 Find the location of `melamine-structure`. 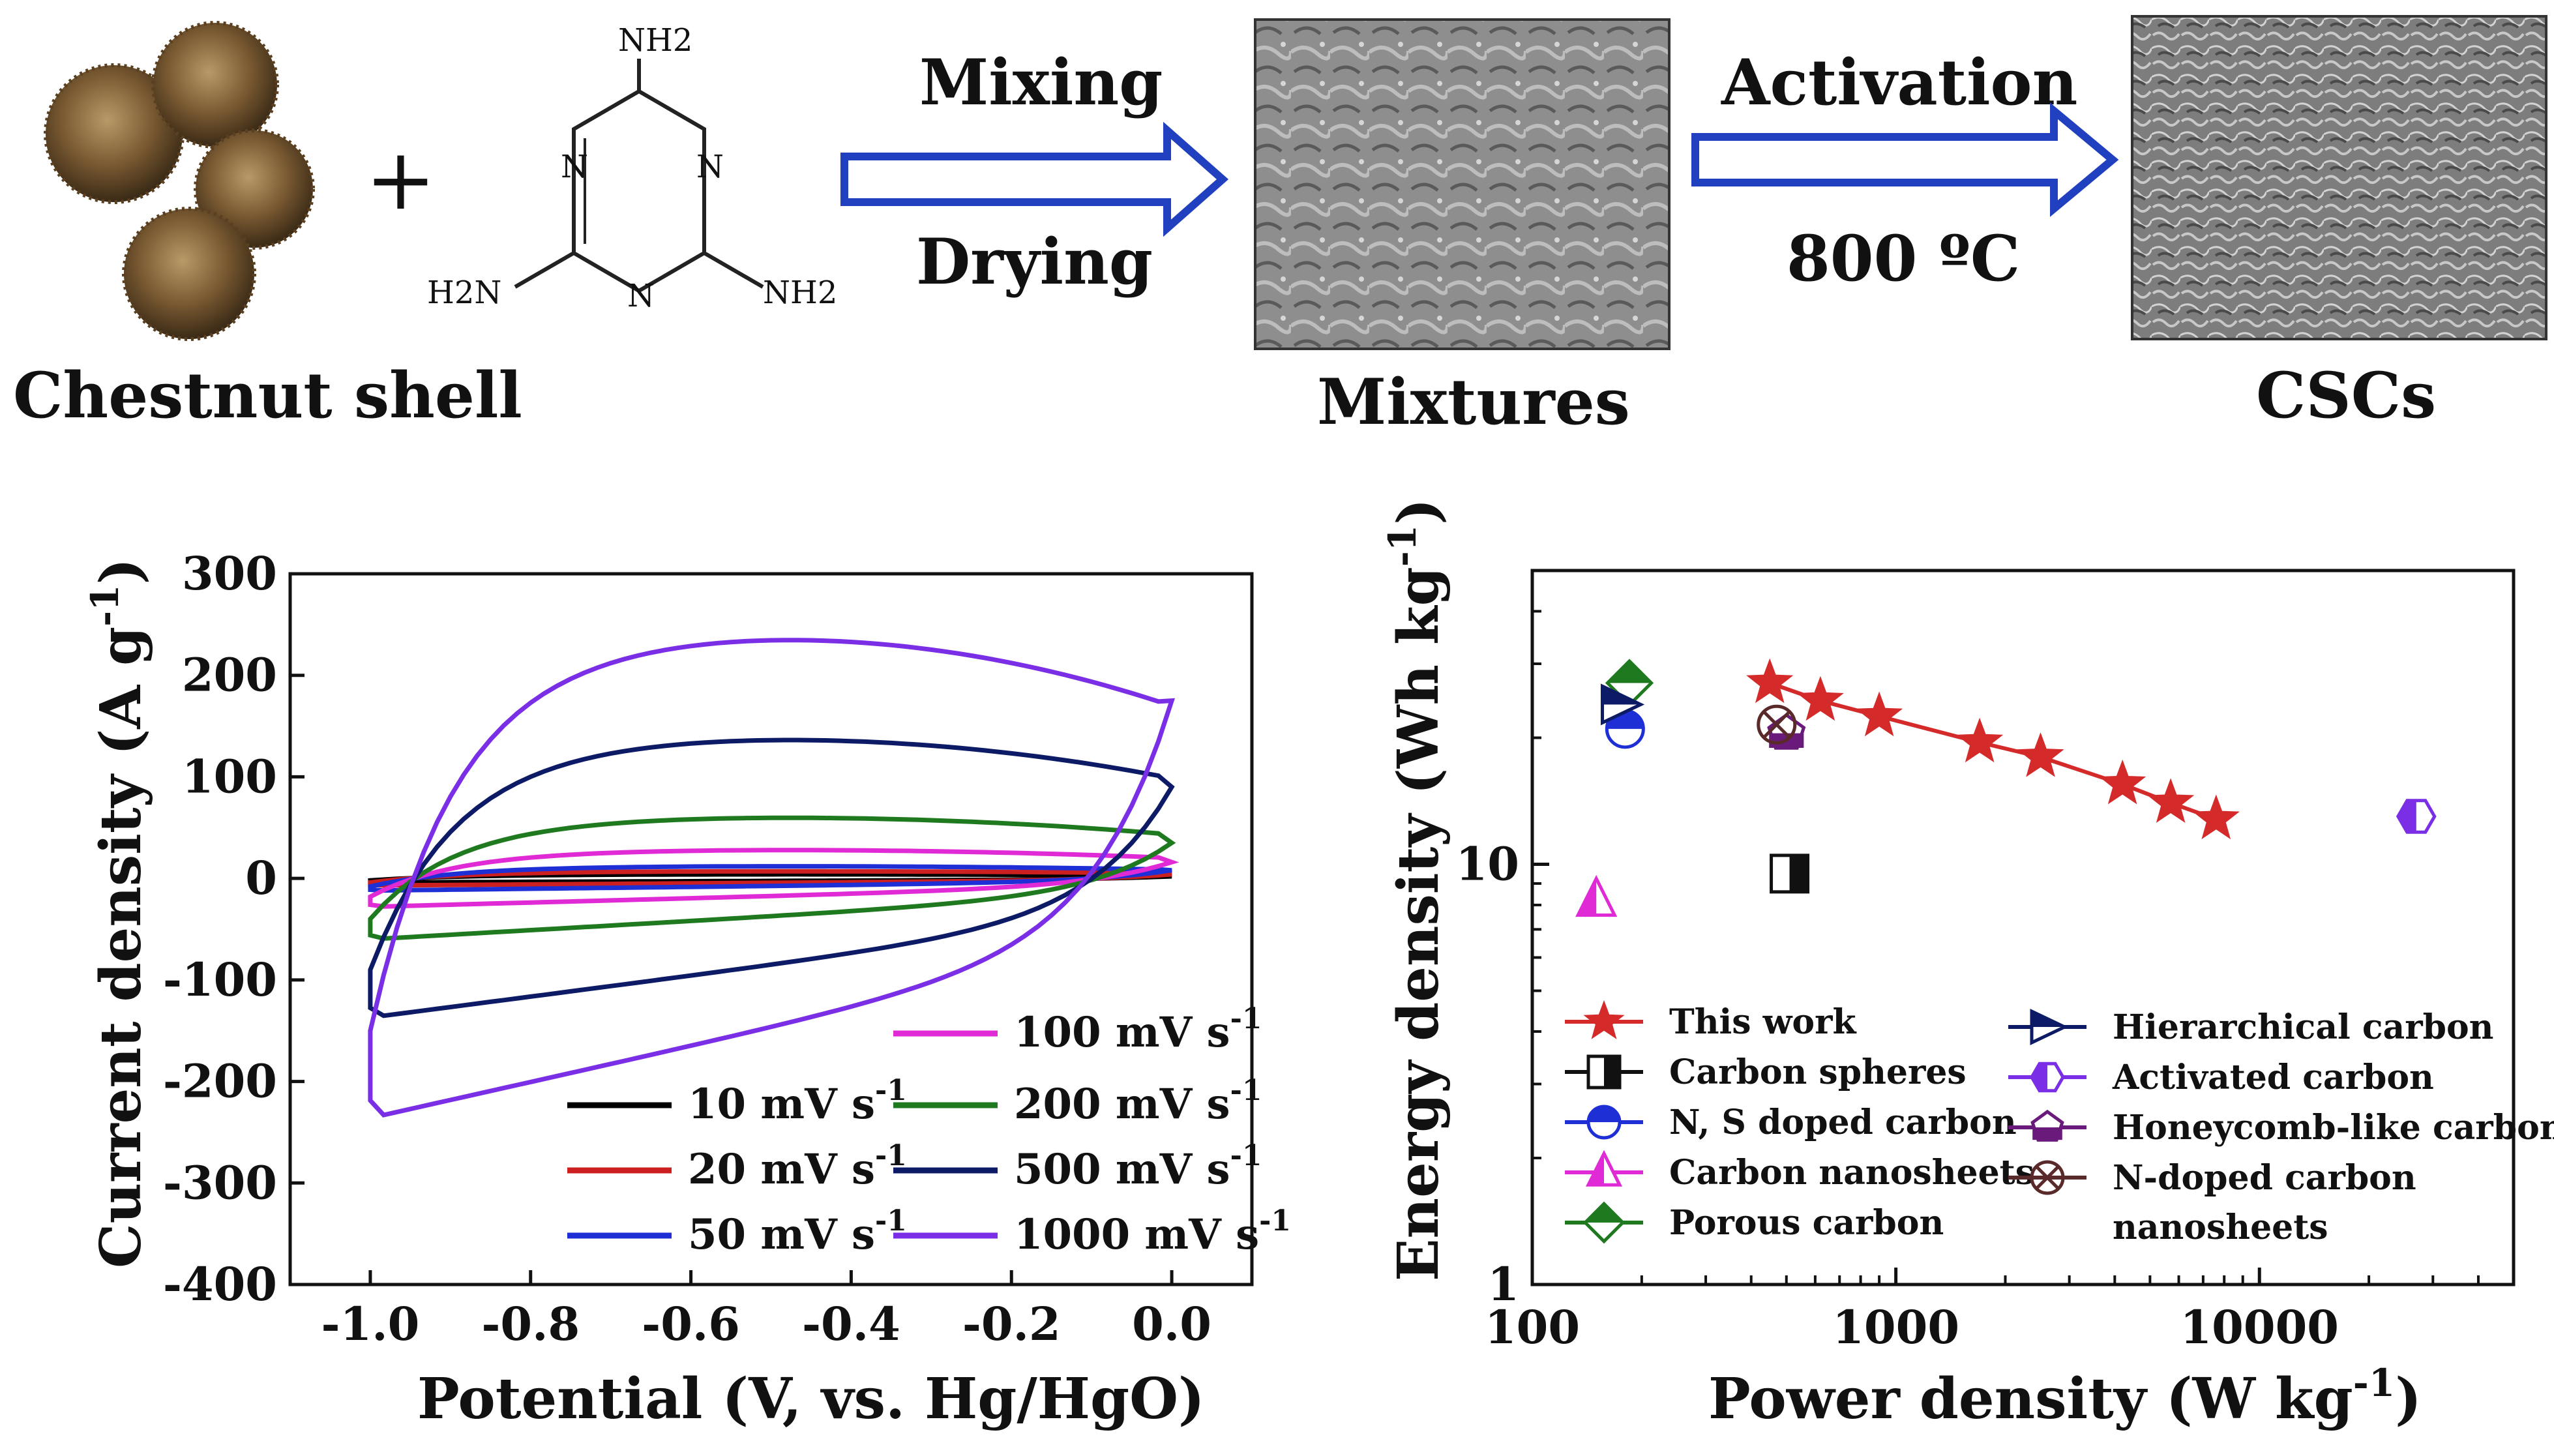

melamine-structure is located at coordinates (639, 176).